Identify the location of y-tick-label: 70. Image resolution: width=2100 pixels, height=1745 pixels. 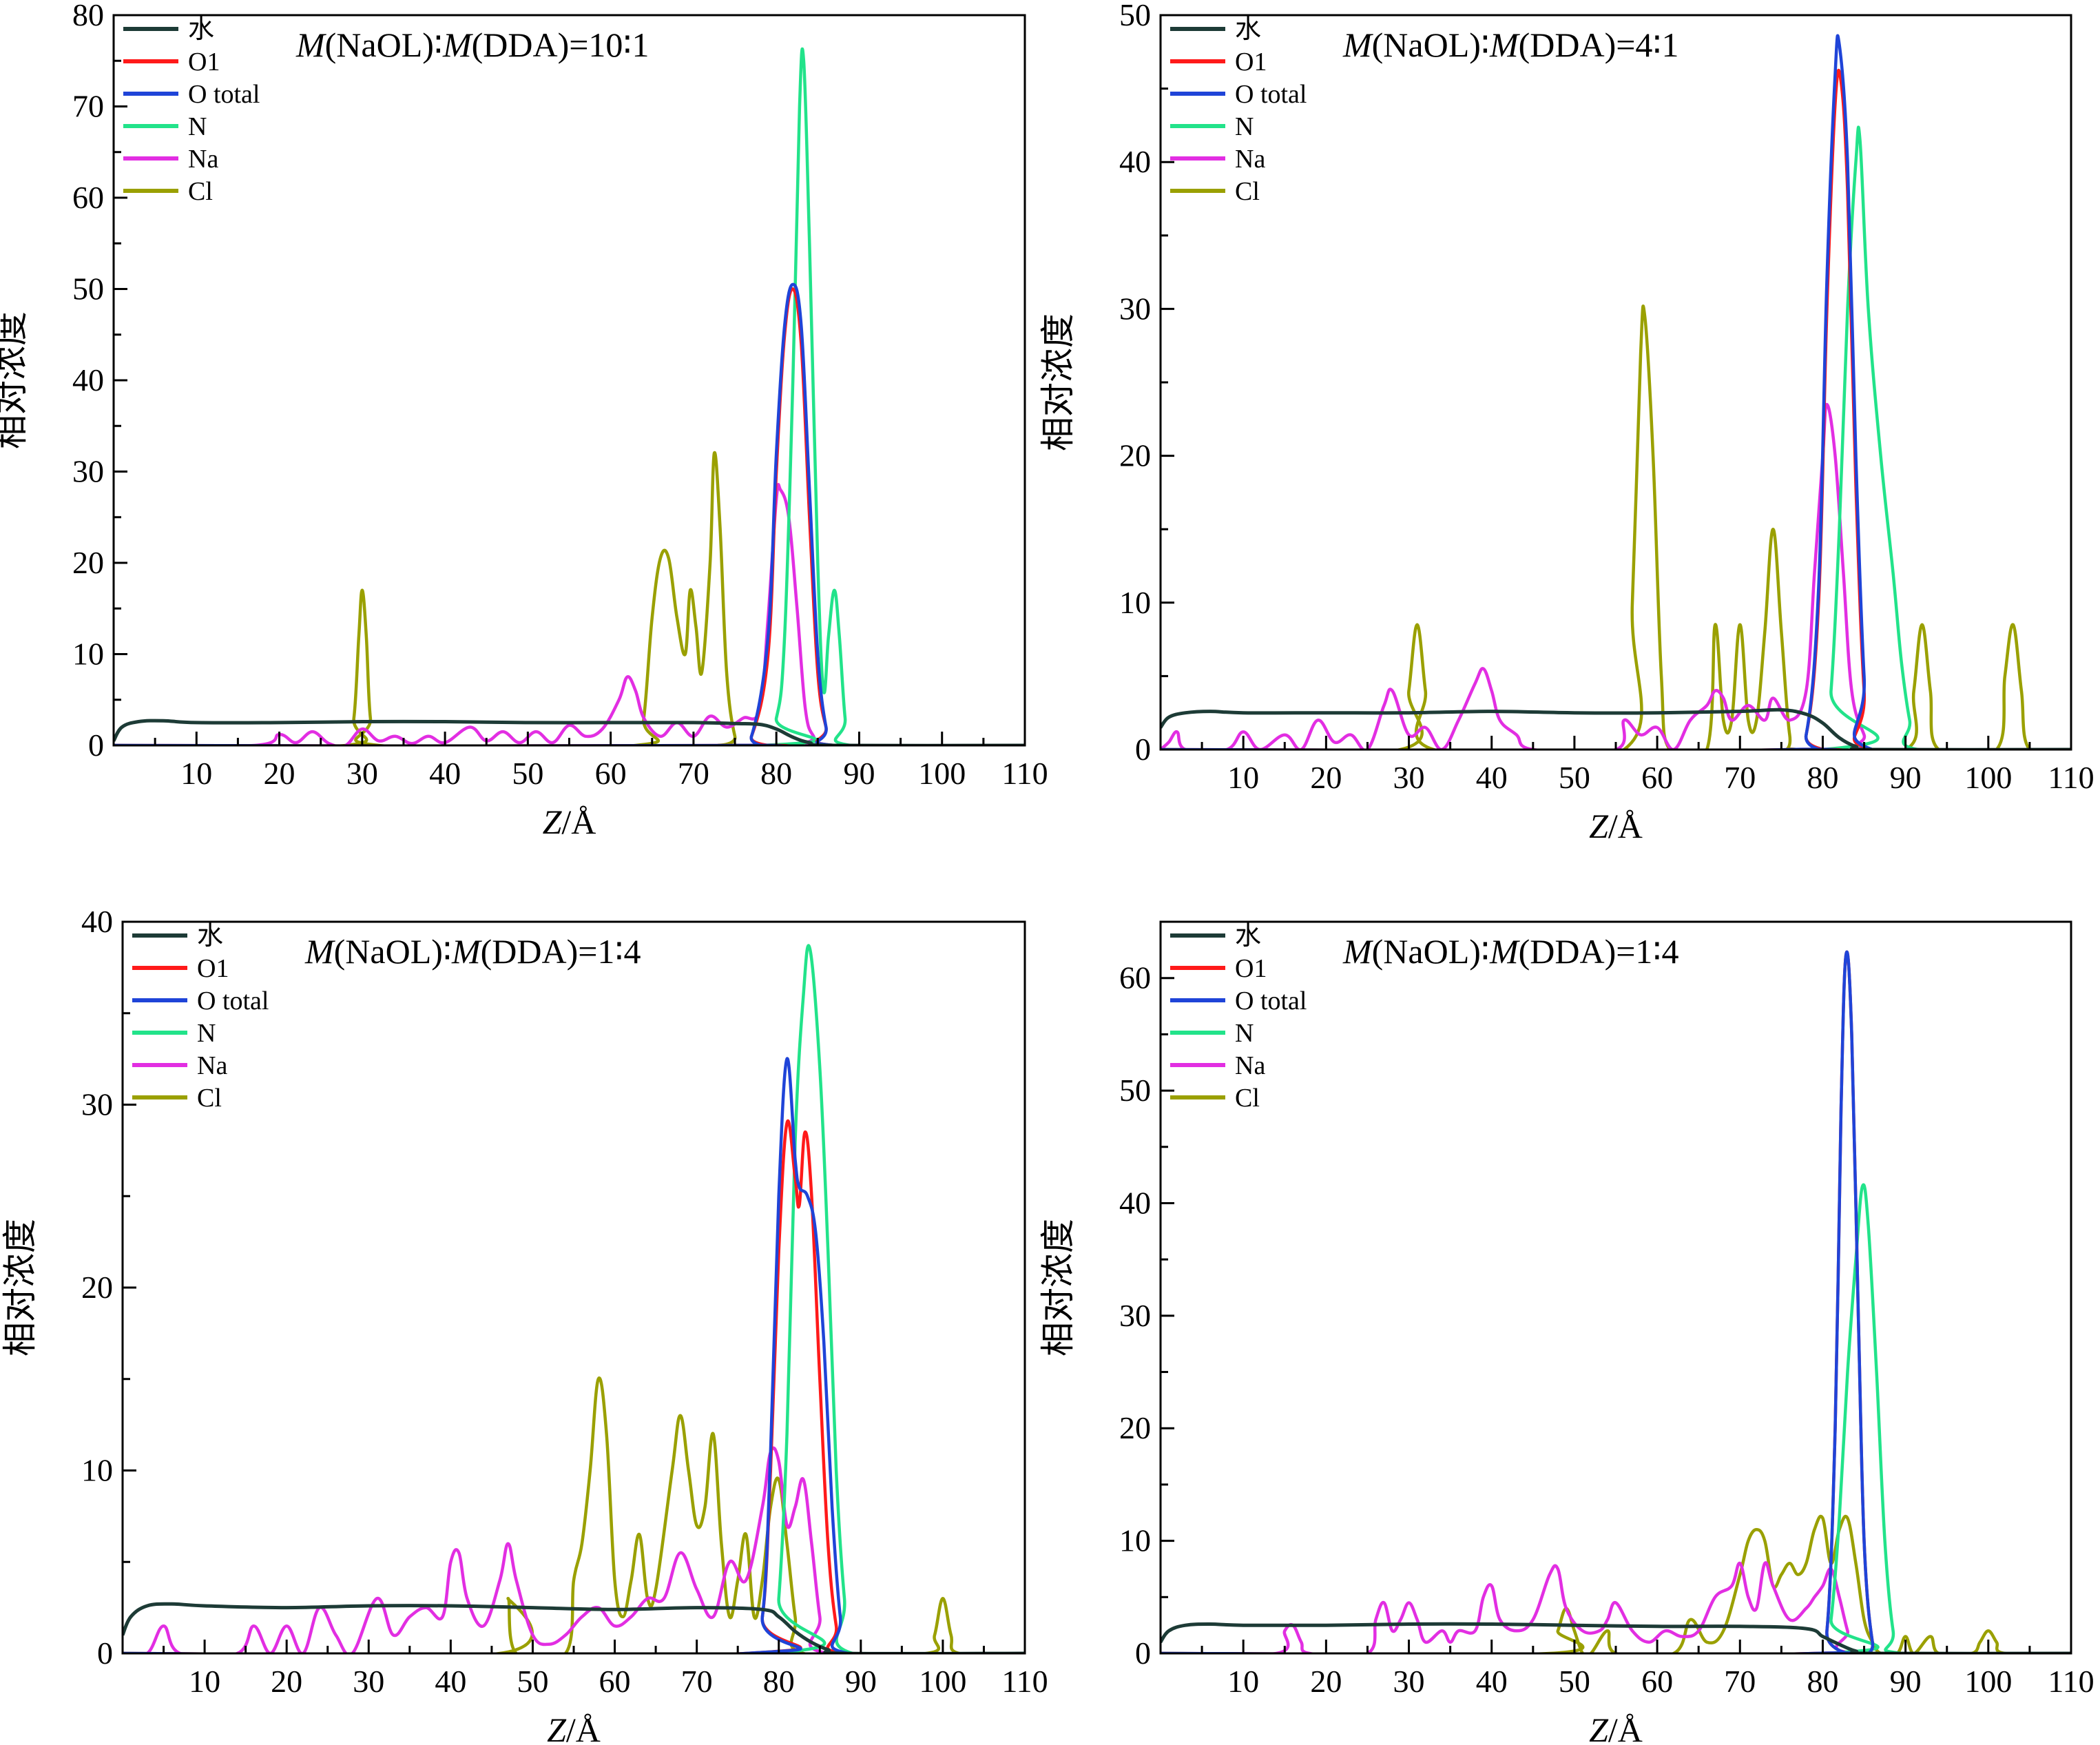
(88, 106).